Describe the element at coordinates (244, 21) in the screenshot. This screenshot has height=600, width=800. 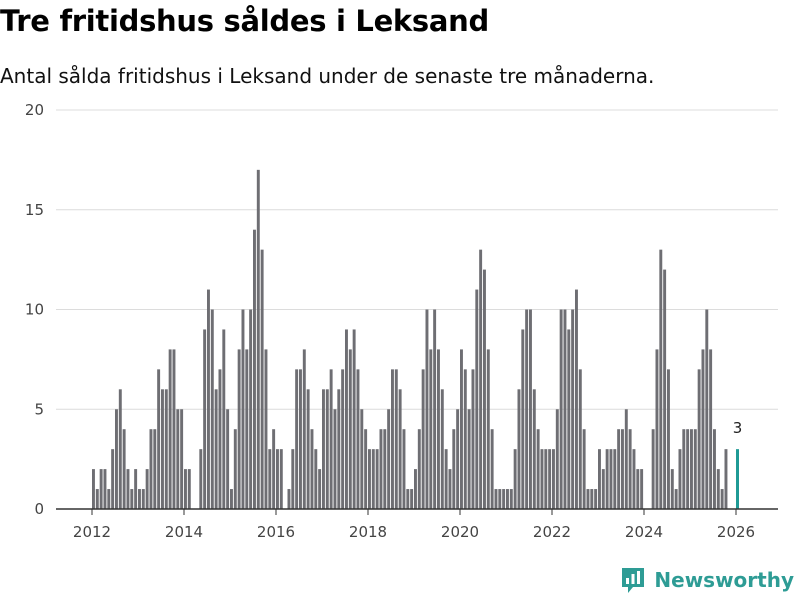
I see `chart-title: Tre fritidshus såldes i Leksand` at that location.